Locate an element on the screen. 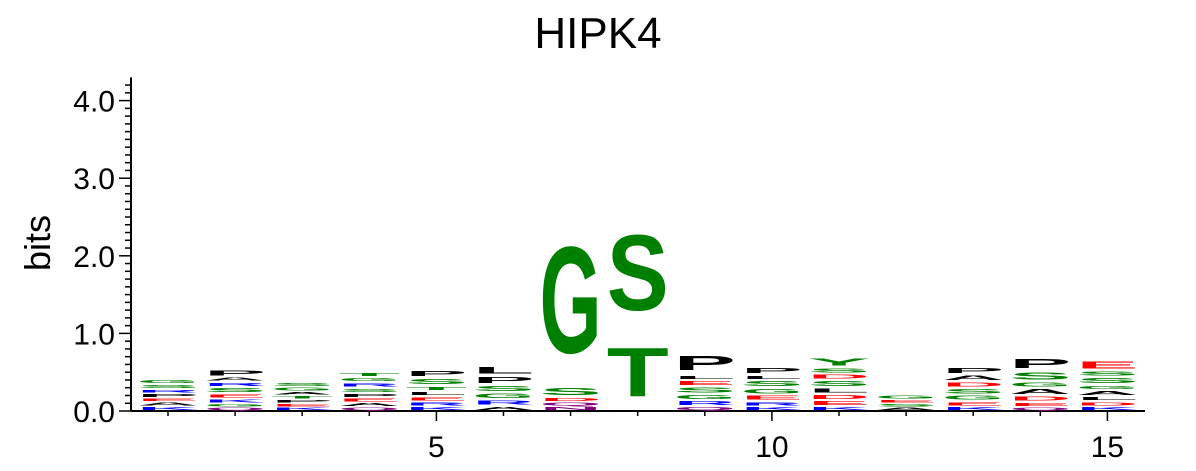 Image resolution: width=1196 pixels, height=471 pixels. x-tick-label: 15 is located at coordinates (1107, 447).